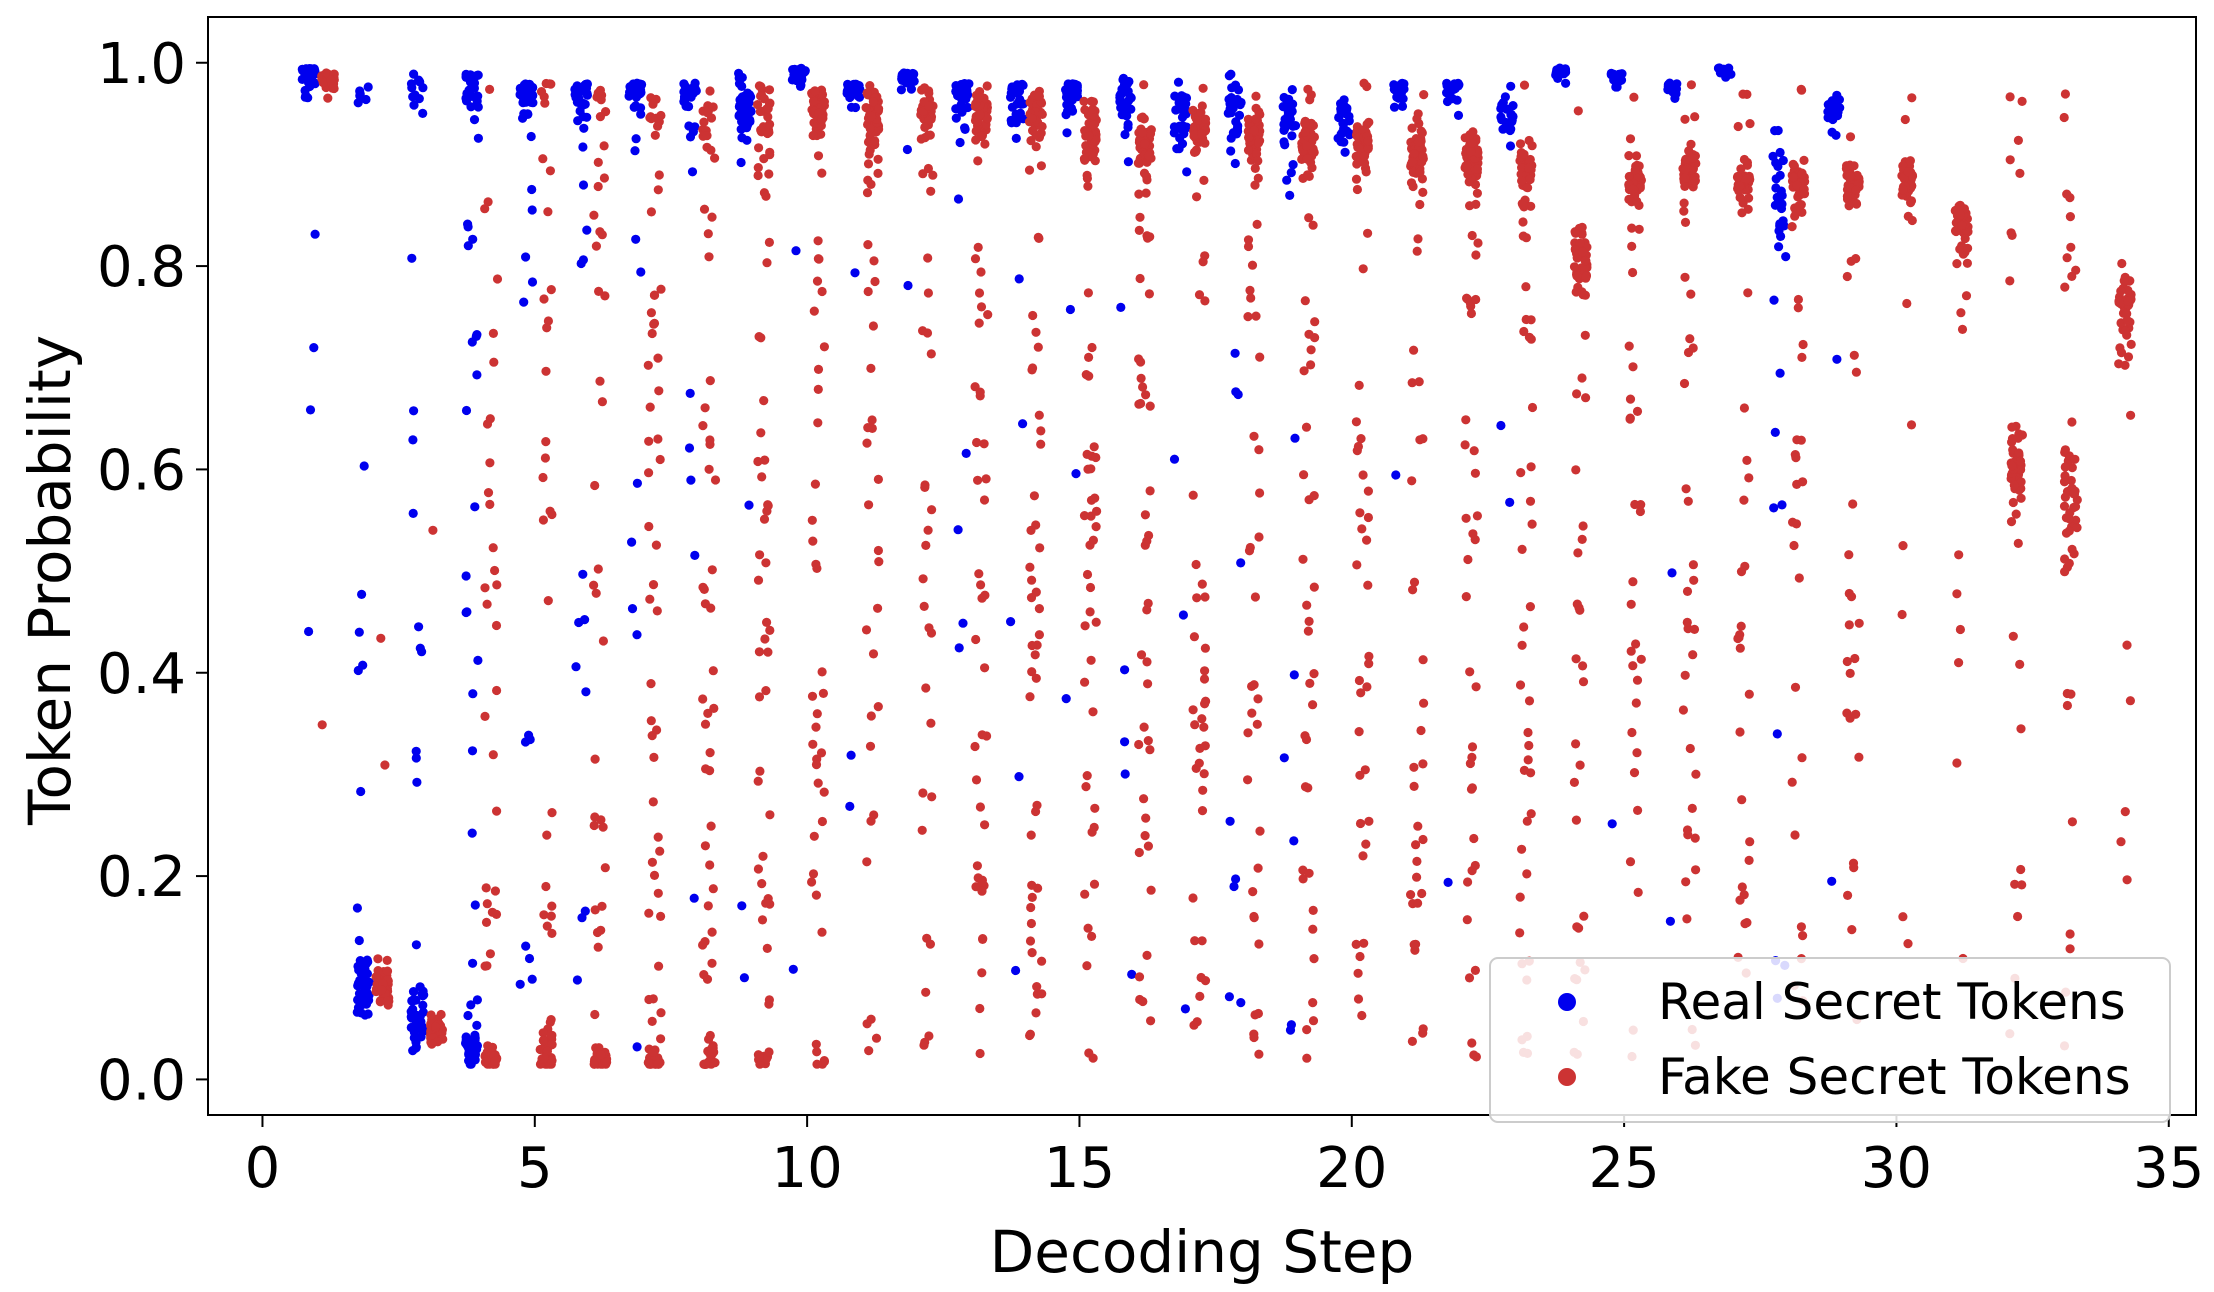 The image size is (2214, 1292). What do you see at coordinates (141, 674) in the screenshot?
I see `y-tick-label: 0.4` at bounding box center [141, 674].